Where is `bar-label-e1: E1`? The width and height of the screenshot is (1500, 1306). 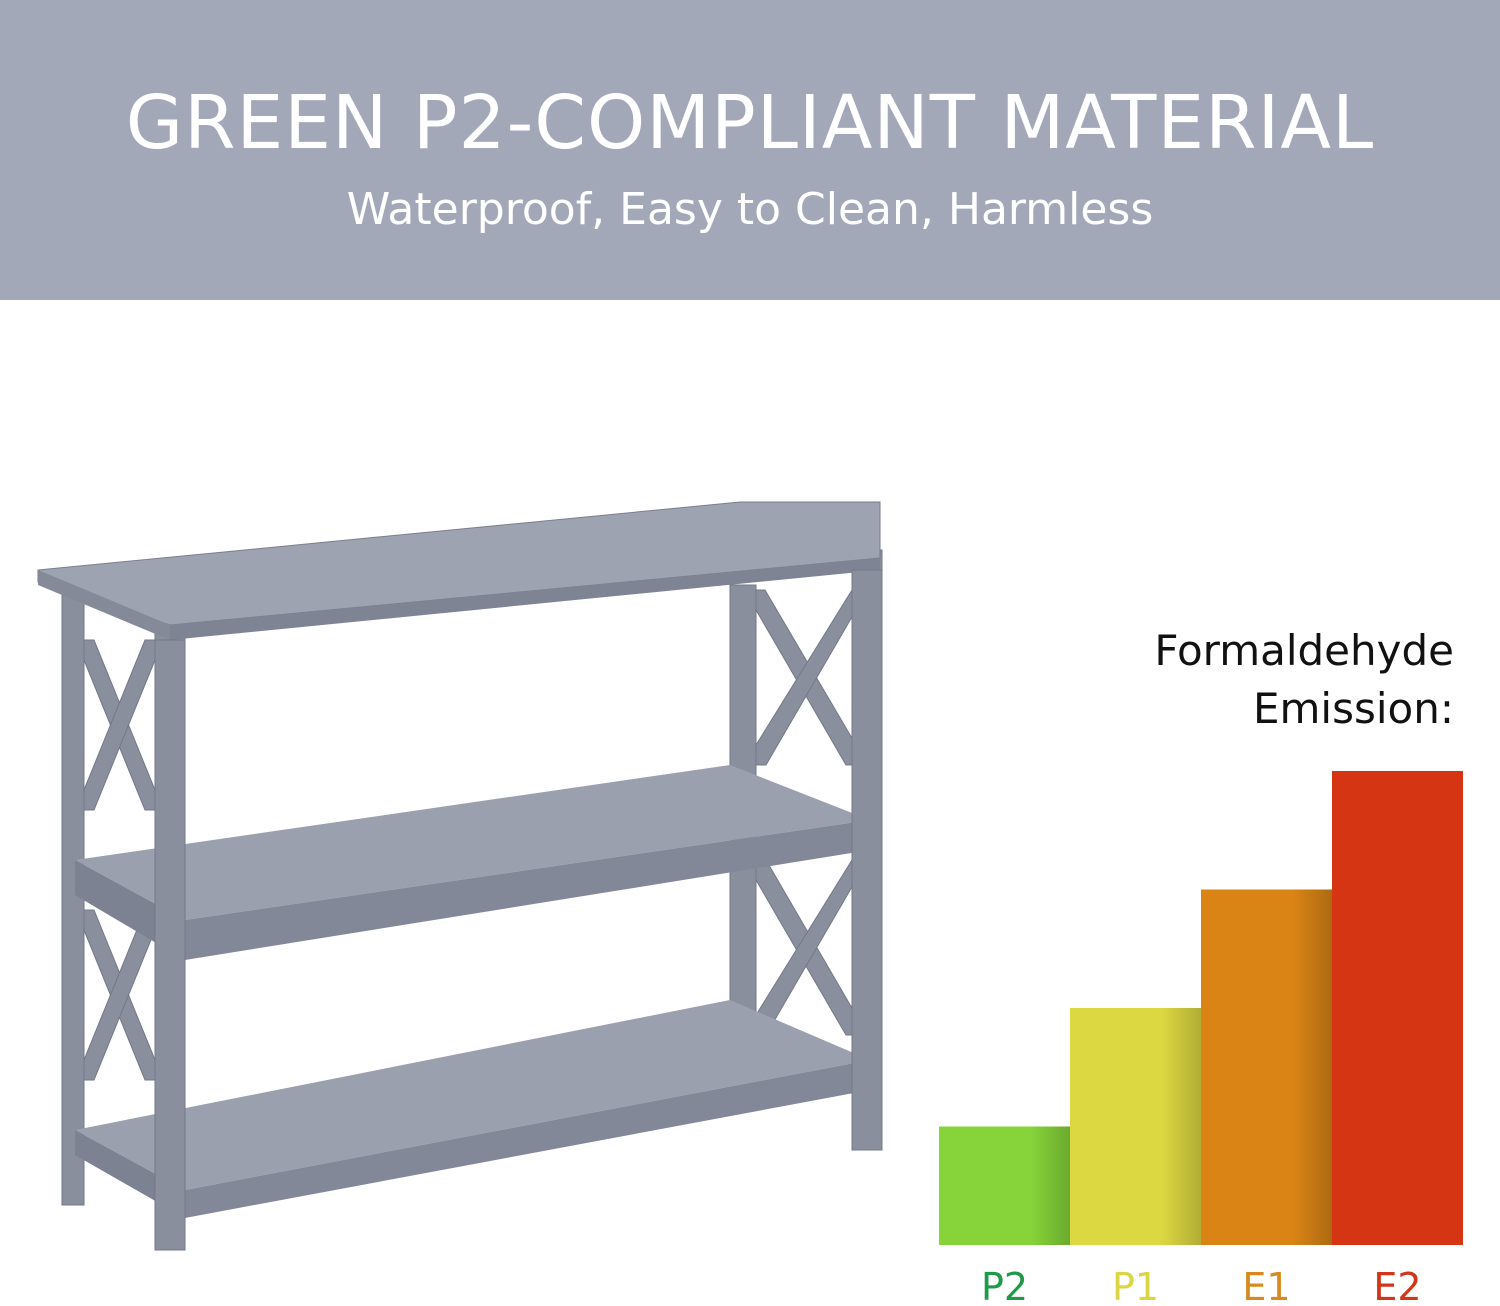 bar-label-e1: E1 is located at coordinates (1266, 1285).